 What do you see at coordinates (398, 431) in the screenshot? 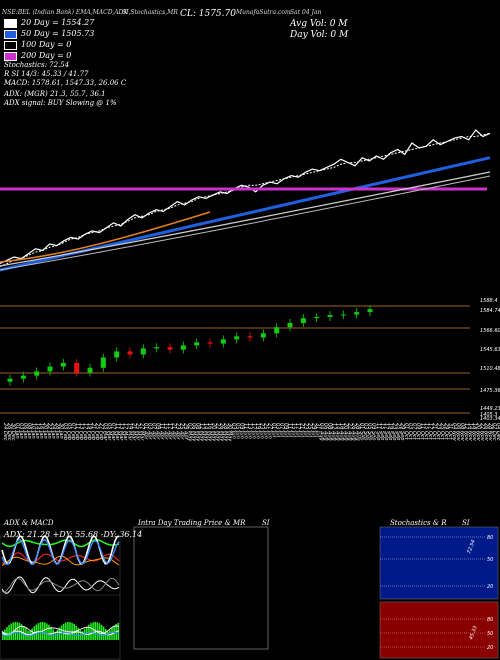
I see `date-tick: 25 Sep` at bounding box center [398, 431].